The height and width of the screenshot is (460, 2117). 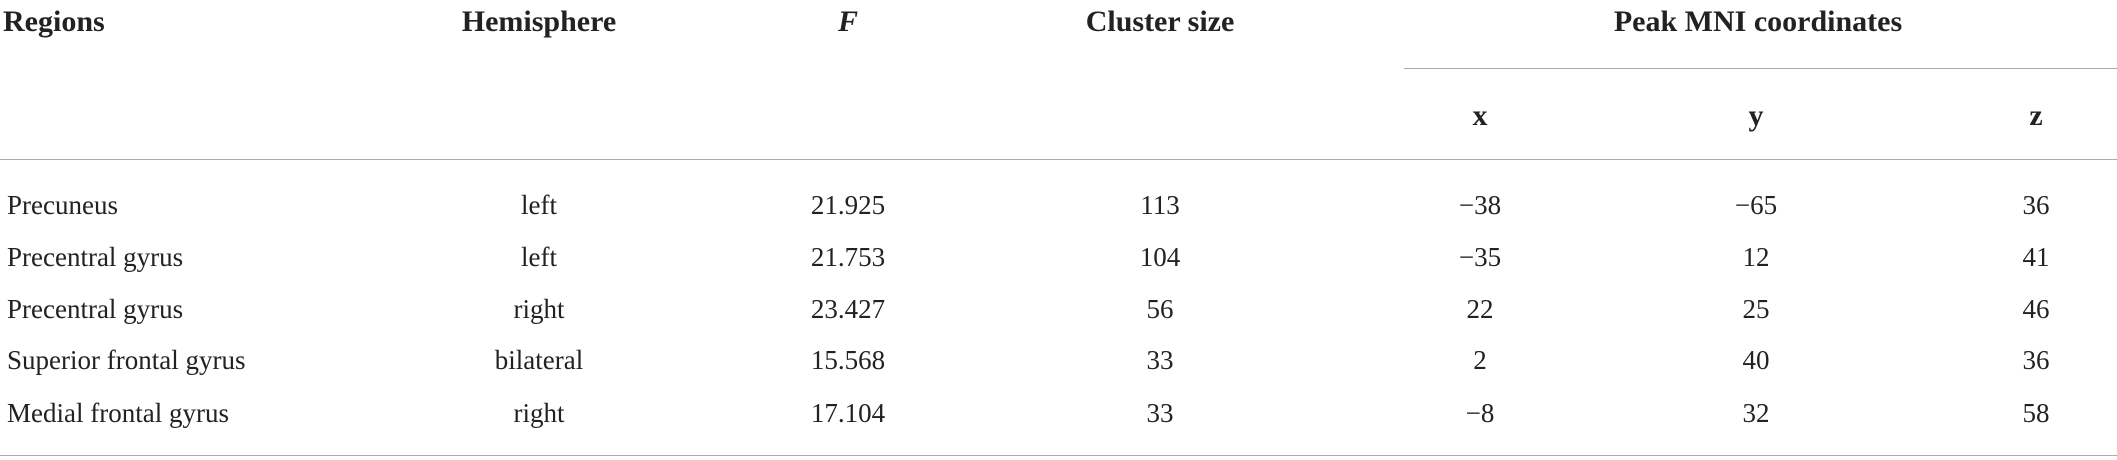 I want to click on table-cell: 2, so click(x=1480, y=360).